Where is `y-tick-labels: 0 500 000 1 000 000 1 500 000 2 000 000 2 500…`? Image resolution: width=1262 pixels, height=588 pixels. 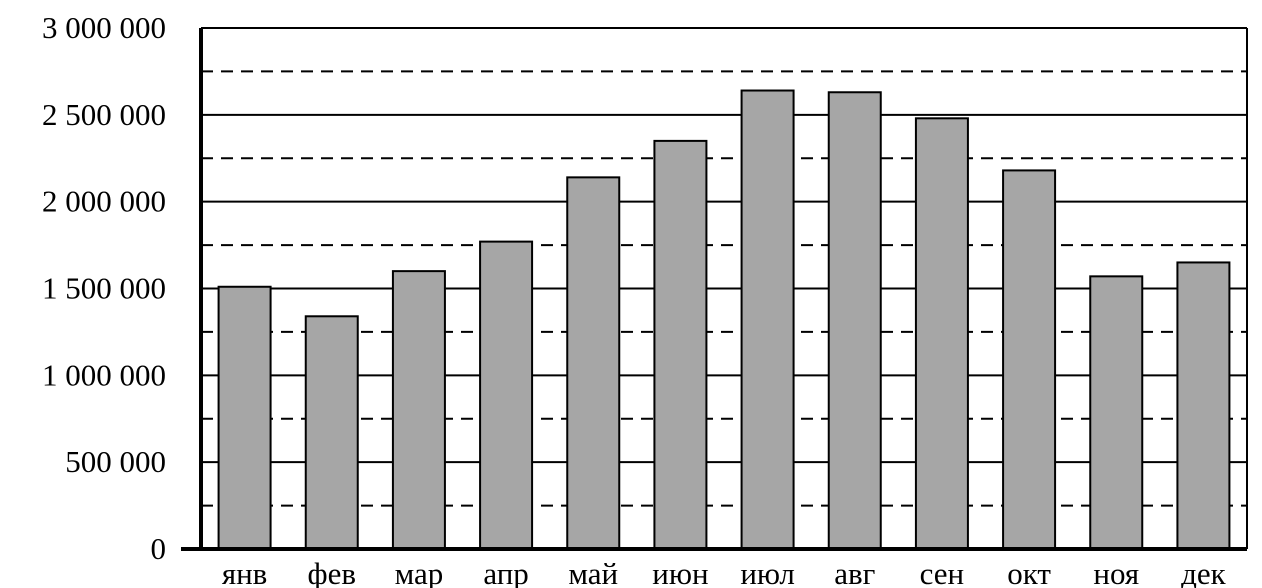 y-tick-labels: 0 500 000 1 000 000 1 500 000 2 000 000 2 500… is located at coordinates (104, 288).